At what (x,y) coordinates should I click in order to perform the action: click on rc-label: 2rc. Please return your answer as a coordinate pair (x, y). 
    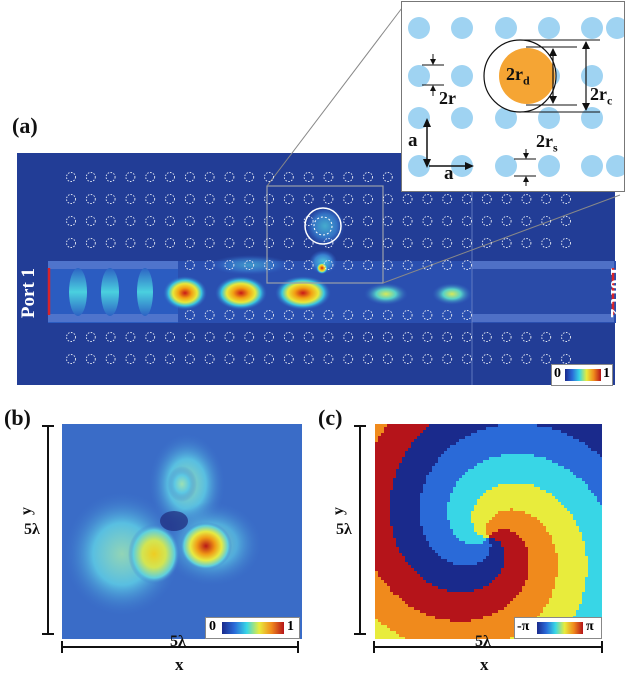
    Looking at the image, I should click on (601, 96).